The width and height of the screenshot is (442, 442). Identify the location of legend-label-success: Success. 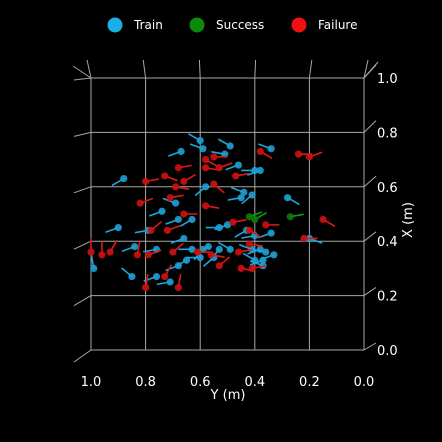
(240, 25).